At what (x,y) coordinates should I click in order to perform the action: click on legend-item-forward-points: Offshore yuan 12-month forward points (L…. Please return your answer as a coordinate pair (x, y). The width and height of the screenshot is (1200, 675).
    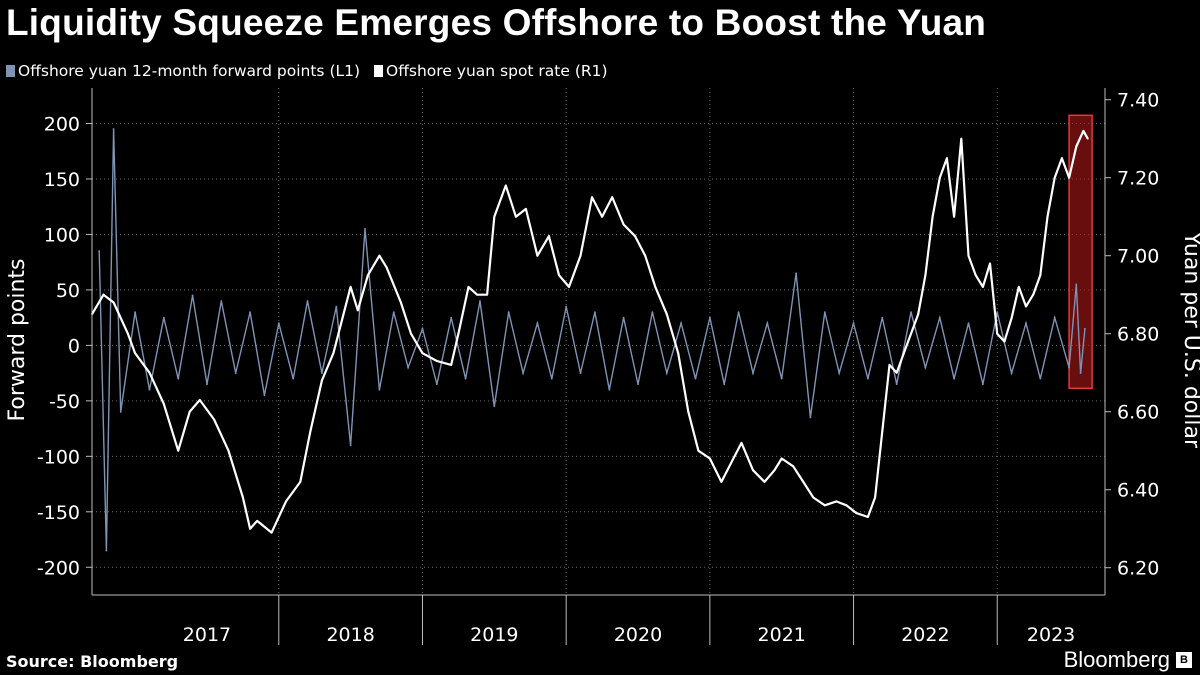
    Looking at the image, I should click on (183, 71).